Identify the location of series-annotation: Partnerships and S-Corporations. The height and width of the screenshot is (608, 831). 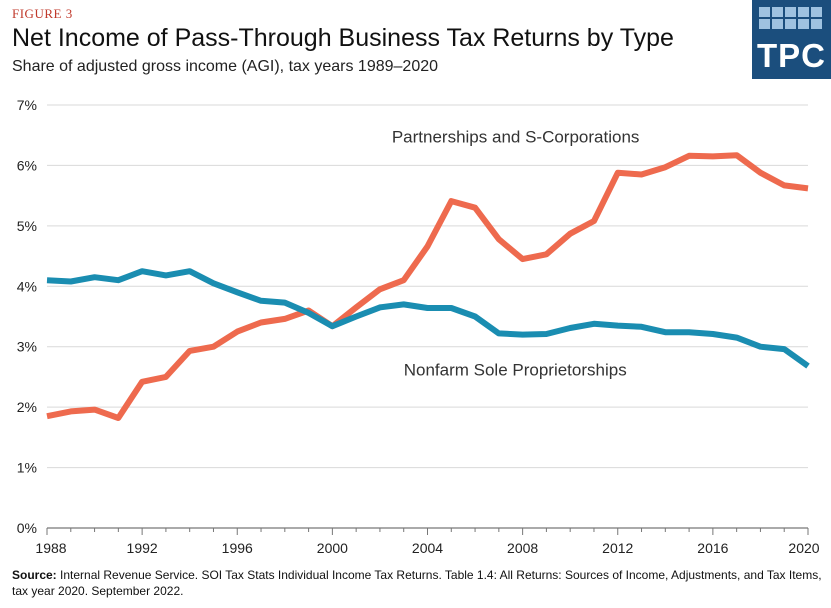
(516, 136).